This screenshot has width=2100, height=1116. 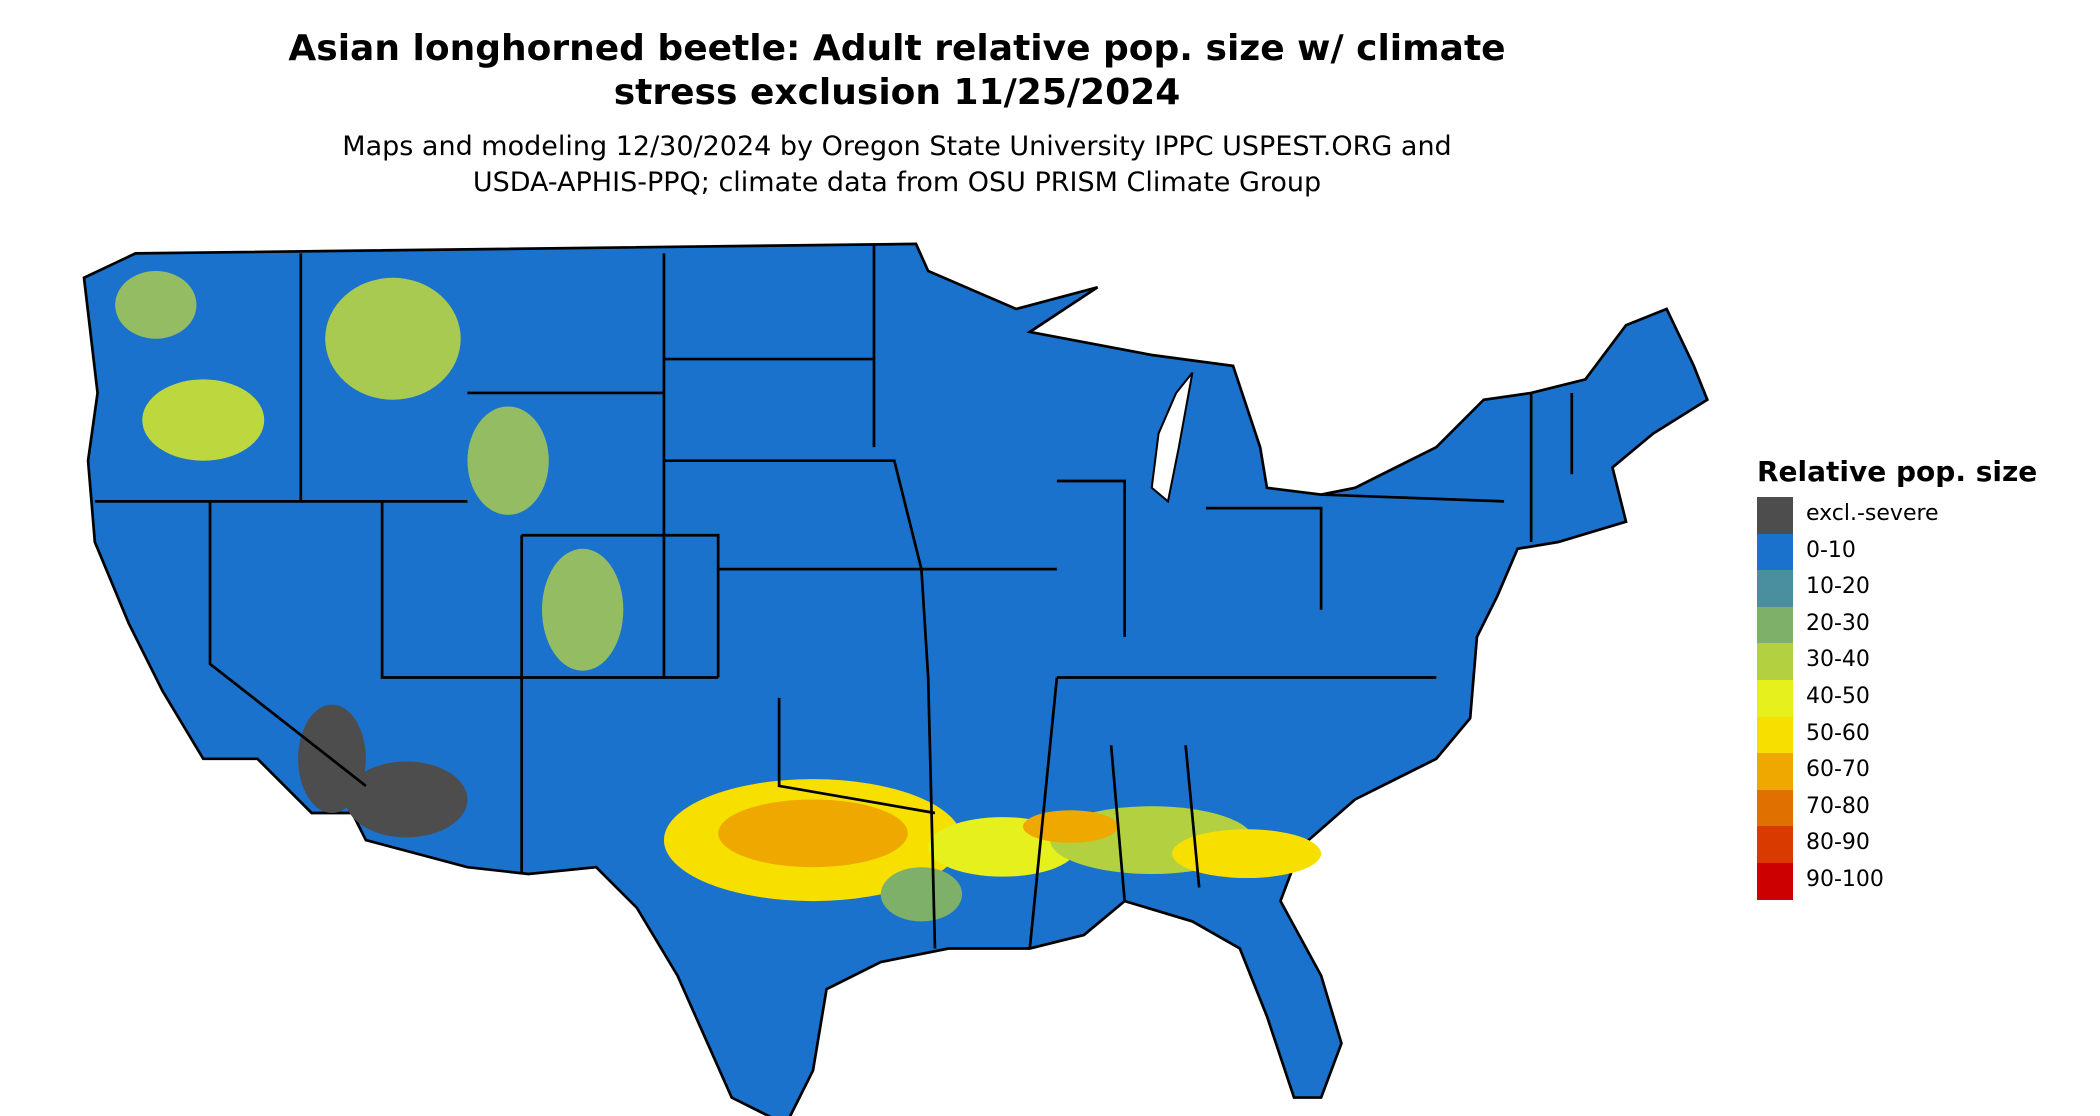 What do you see at coordinates (1872, 513) in the screenshot?
I see `legend-label: excl.-severe` at bounding box center [1872, 513].